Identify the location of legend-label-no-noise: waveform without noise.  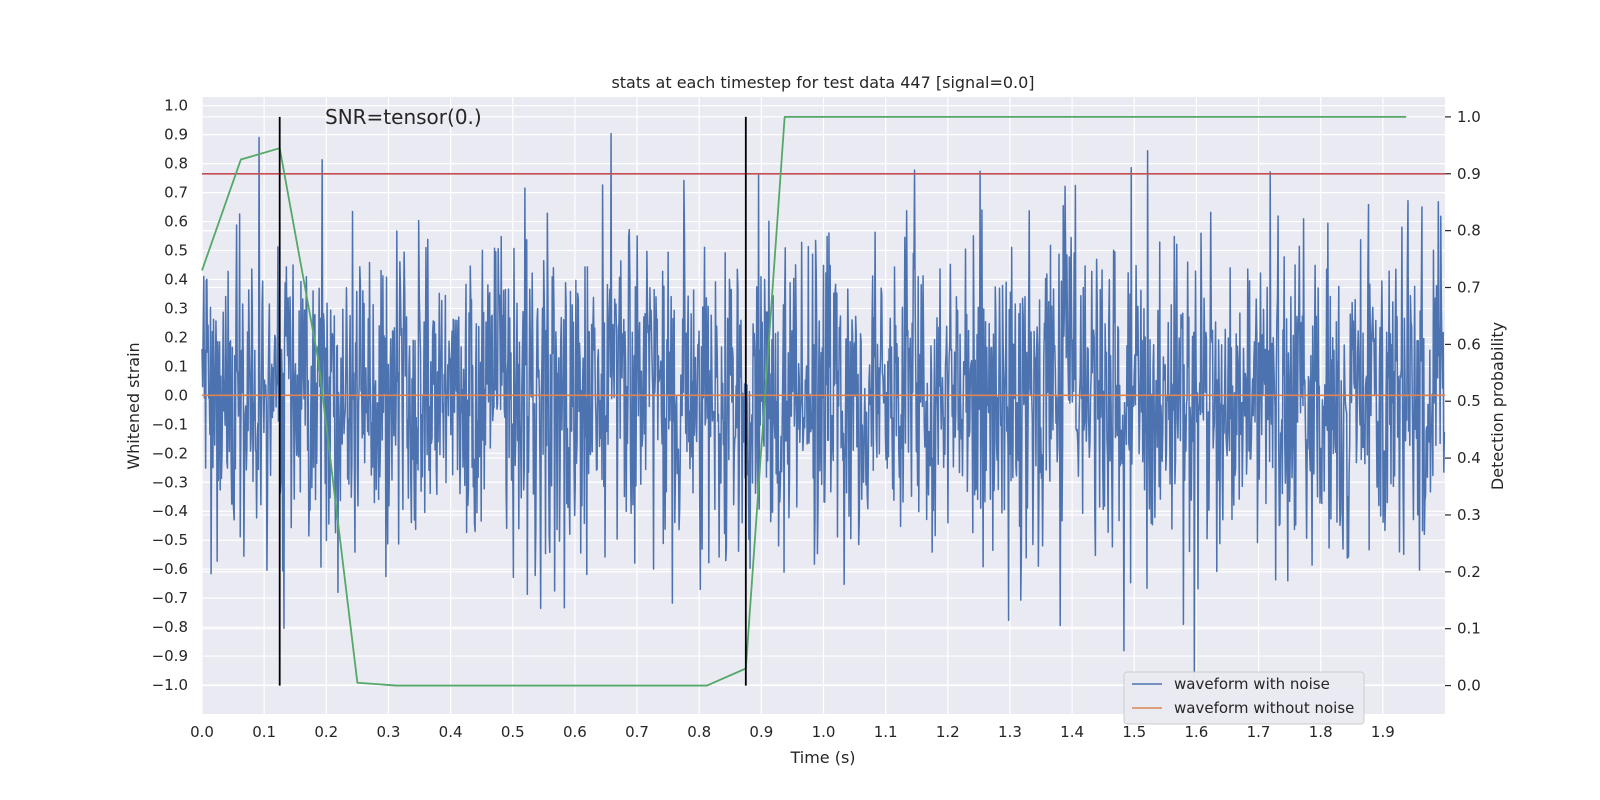
(1264, 708).